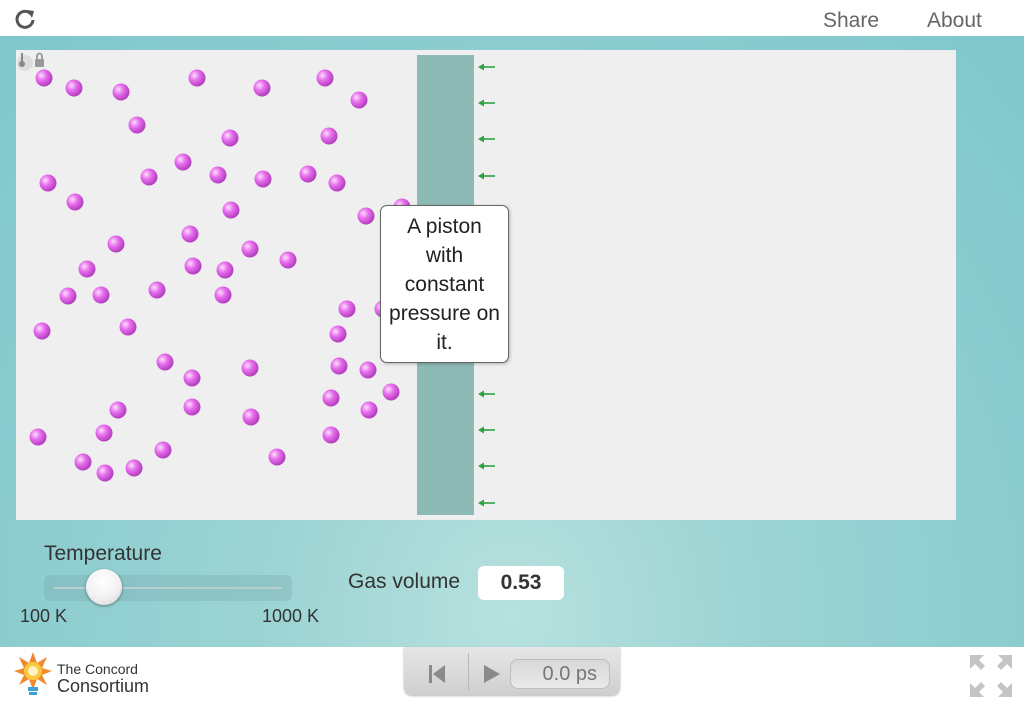  I want to click on fullscreen-icon, so click(991, 676).